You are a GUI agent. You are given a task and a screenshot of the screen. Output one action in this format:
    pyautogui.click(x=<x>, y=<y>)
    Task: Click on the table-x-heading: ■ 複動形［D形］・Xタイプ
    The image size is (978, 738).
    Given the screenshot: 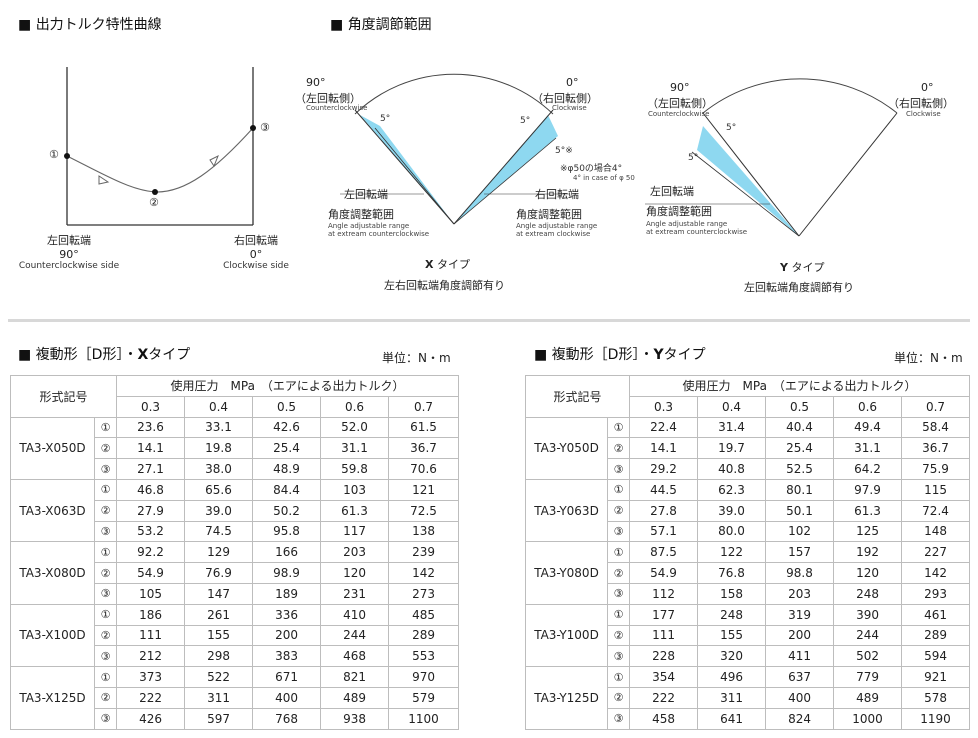 What is the action you would take?
    pyautogui.click(x=104, y=355)
    